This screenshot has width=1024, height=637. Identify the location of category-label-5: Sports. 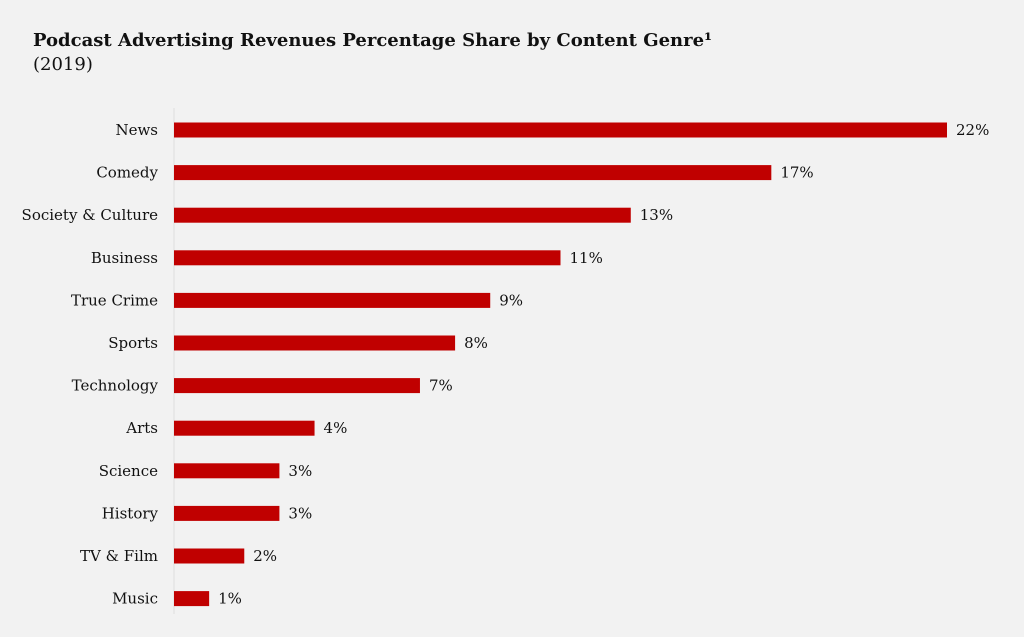
(133, 343).